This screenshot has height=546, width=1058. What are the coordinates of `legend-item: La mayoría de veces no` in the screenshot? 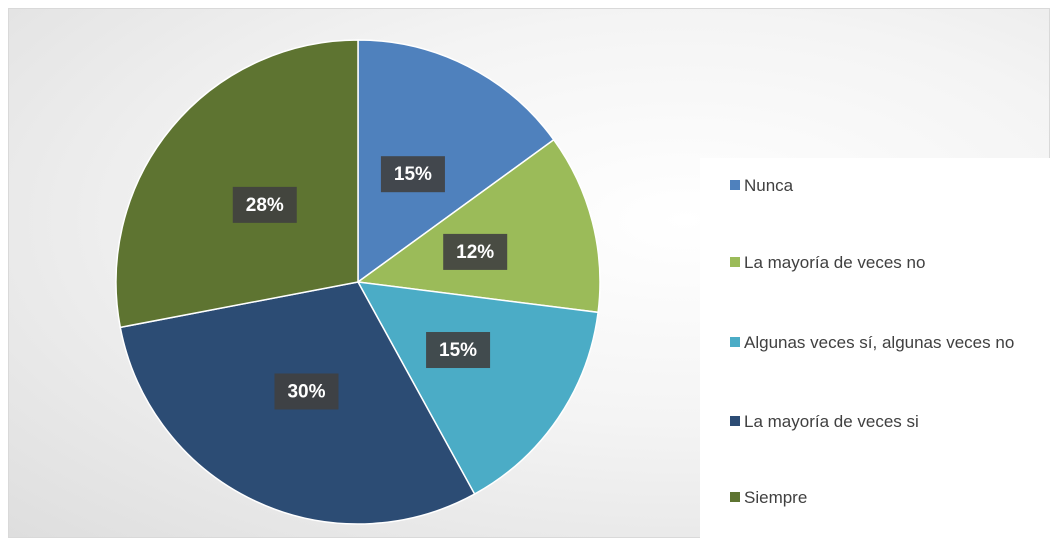 It's located at (885, 263).